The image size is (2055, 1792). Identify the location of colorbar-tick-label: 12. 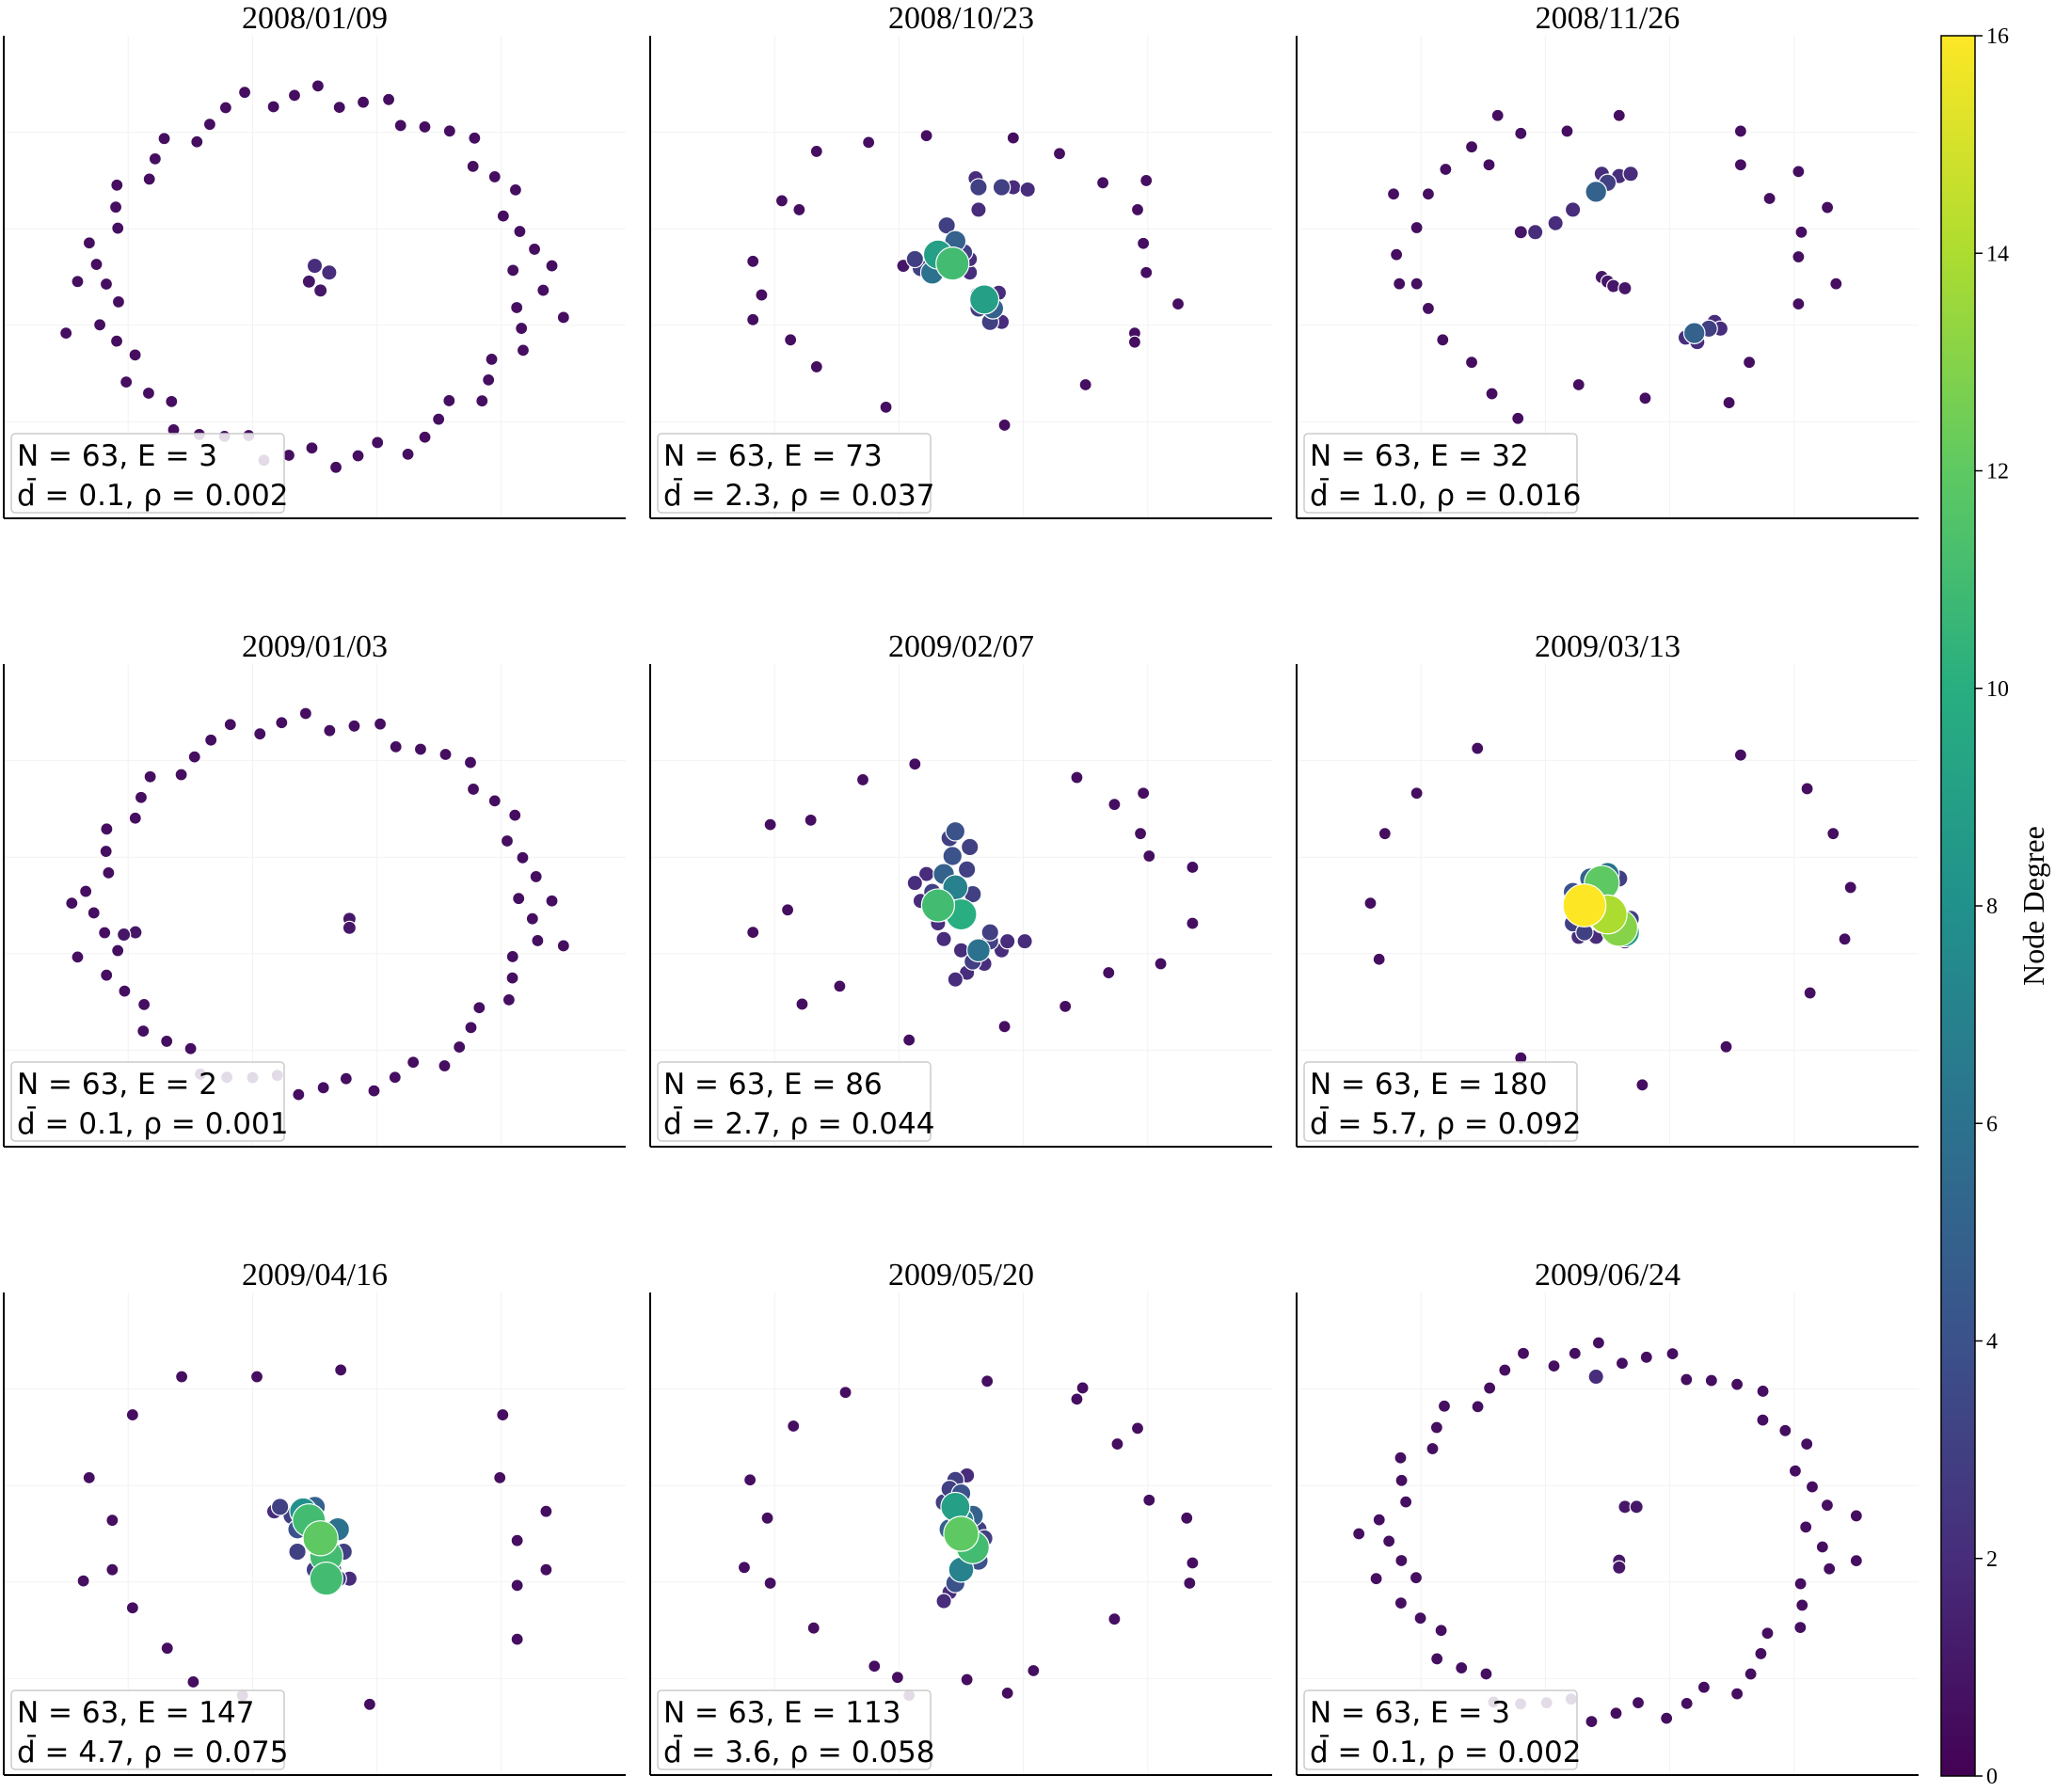
(1997, 472).